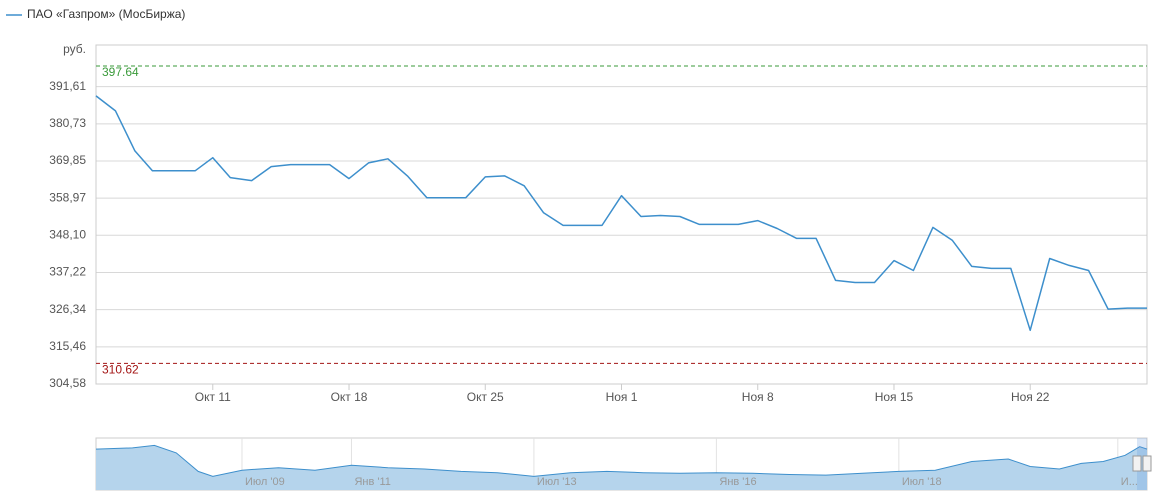 Image resolution: width=1157 pixels, height=498 pixels. What do you see at coordinates (894, 397) in the screenshot?
I see `x-tick-label: Ноя 15` at bounding box center [894, 397].